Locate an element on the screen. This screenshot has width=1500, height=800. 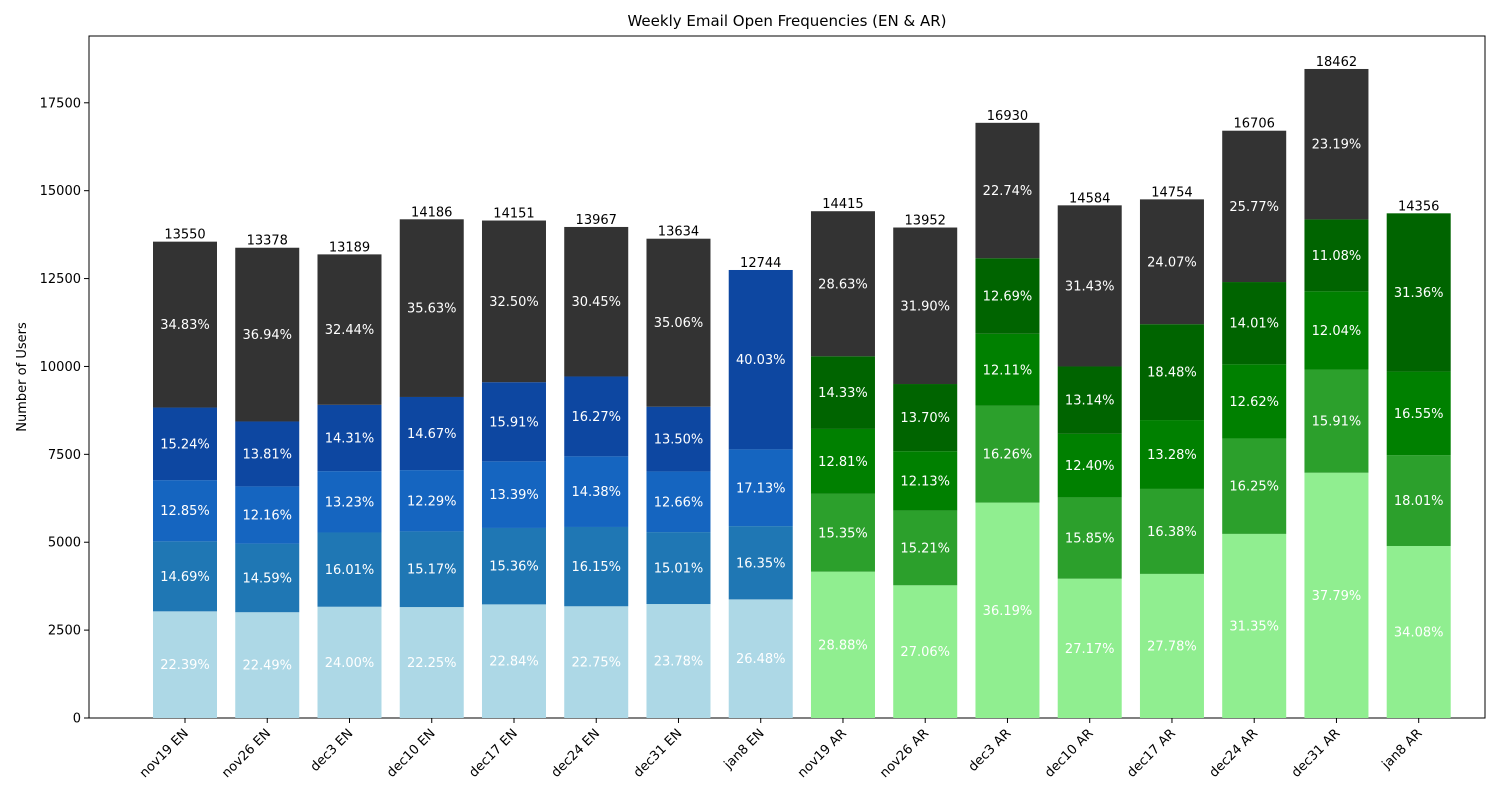
bar-total-label: 16930 is located at coordinates (1007, 116).